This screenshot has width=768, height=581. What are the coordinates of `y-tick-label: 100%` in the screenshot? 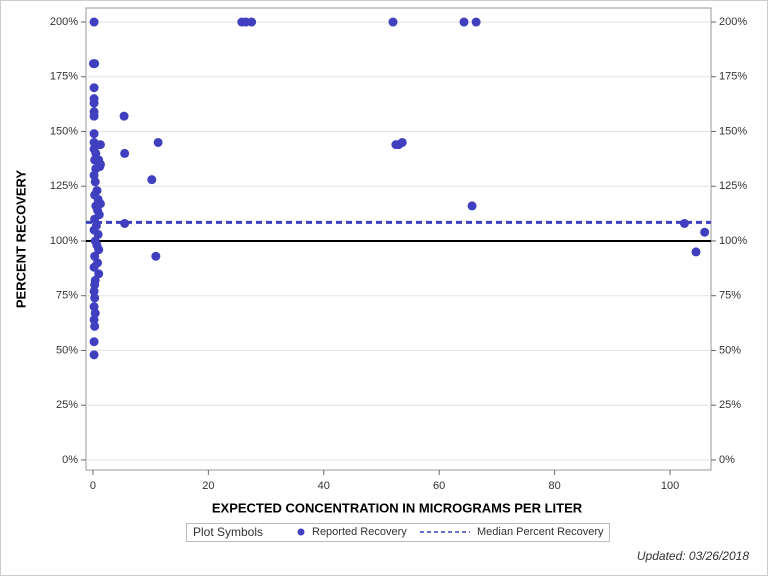 It's located at (64, 241).